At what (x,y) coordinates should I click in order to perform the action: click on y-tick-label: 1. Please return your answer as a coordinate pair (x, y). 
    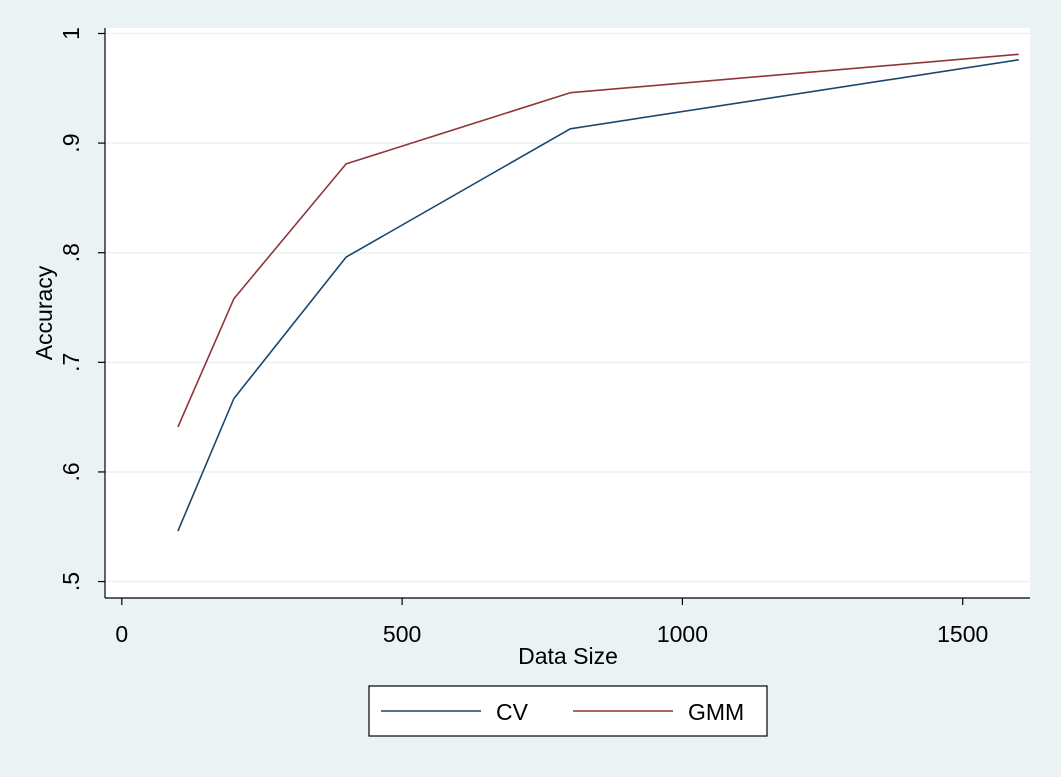
    Looking at the image, I should click on (71, 33).